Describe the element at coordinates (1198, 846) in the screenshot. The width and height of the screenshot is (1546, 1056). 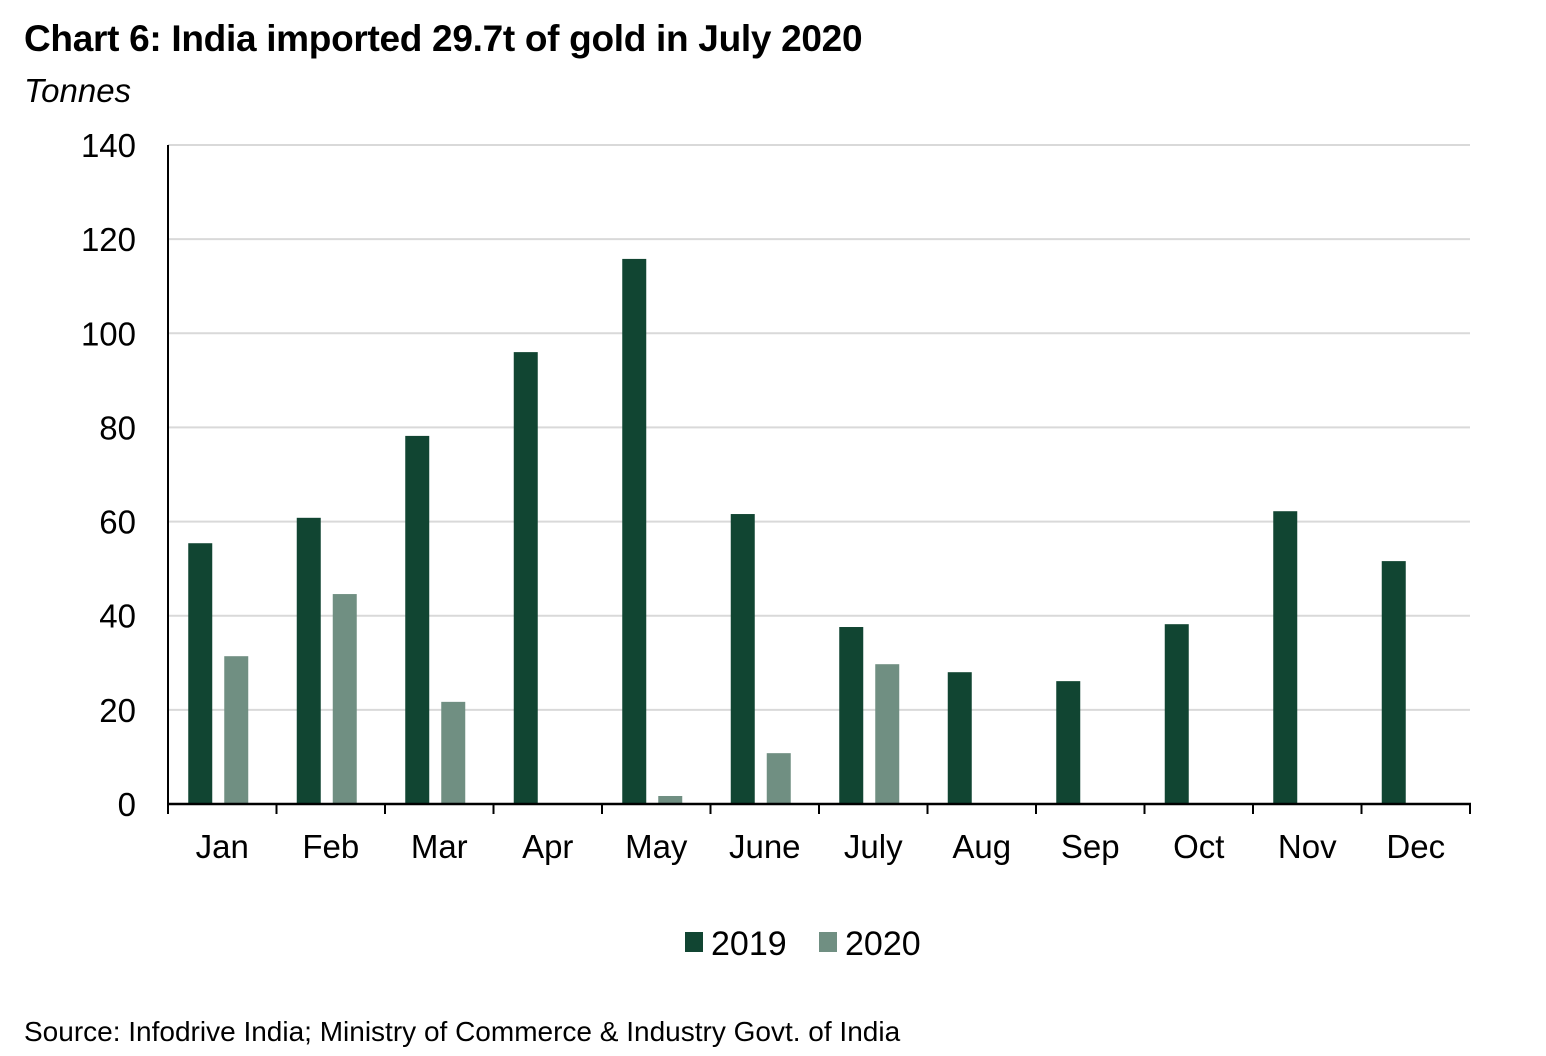
I see `x-tick-label: Oct` at that location.